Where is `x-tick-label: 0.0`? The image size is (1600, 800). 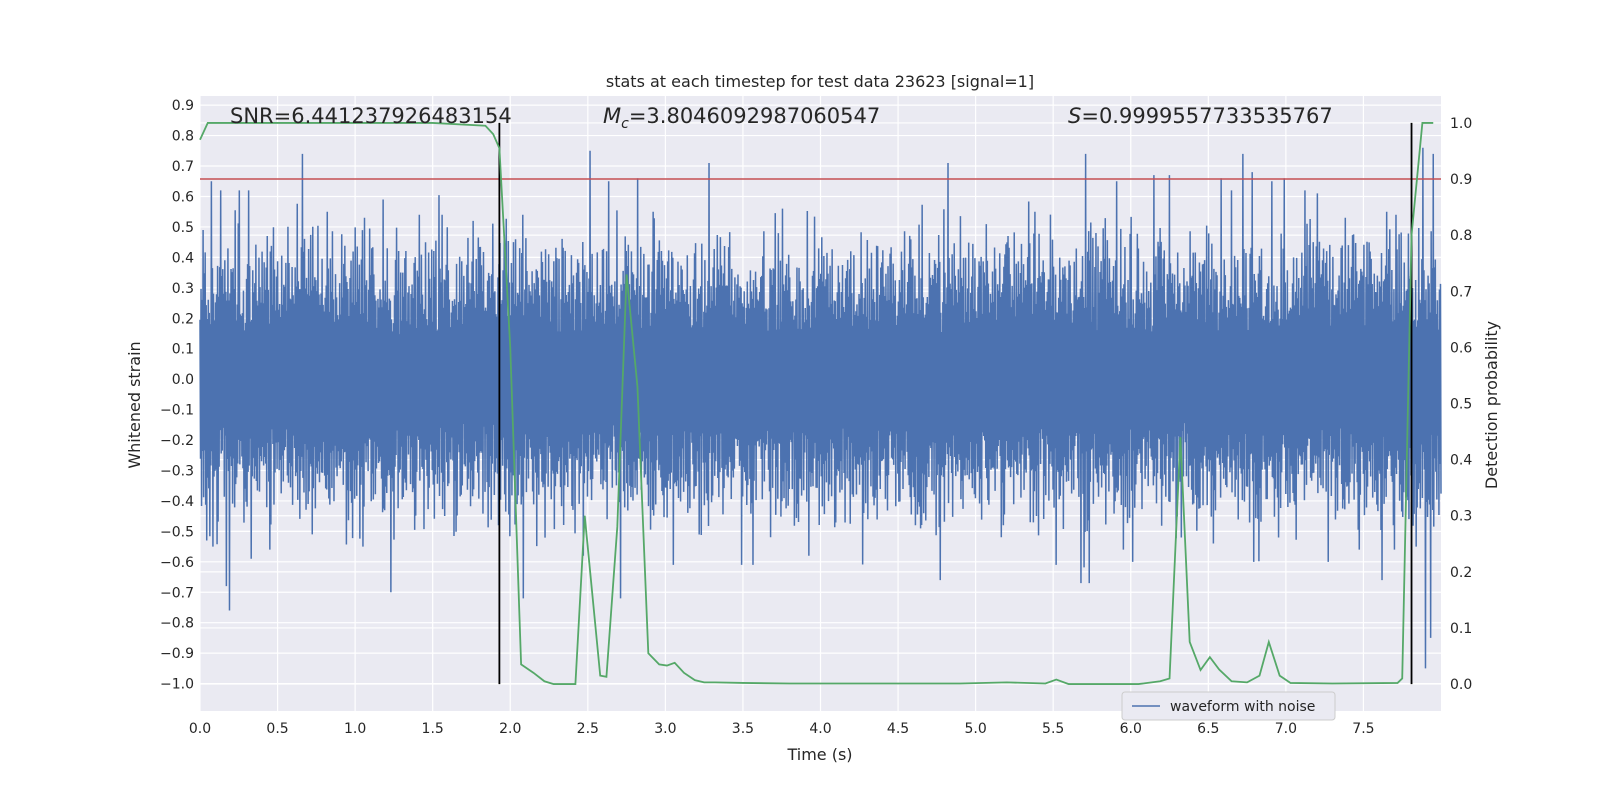
x-tick-label: 0.0 is located at coordinates (200, 729).